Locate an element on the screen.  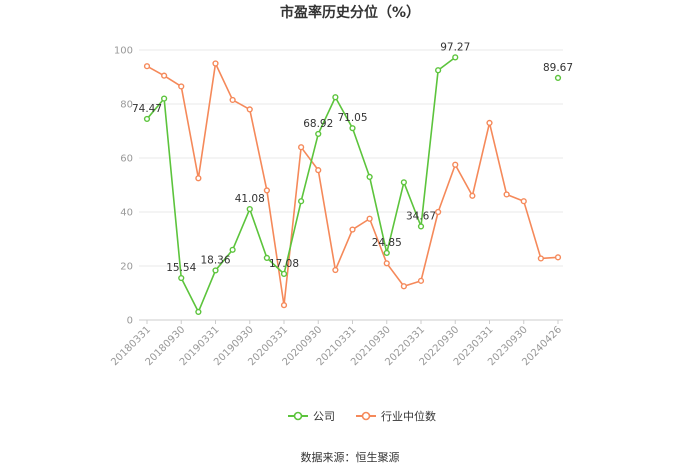
legend: 公司 行业中位数 is located at coordinates (362, 416).